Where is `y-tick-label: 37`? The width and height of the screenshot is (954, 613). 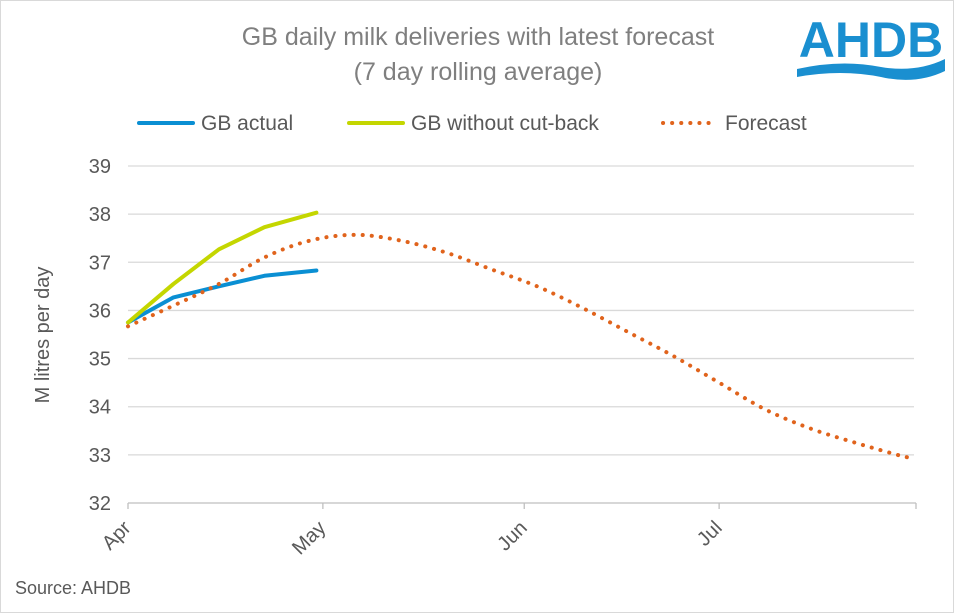
y-tick-label: 37 is located at coordinates (100, 263).